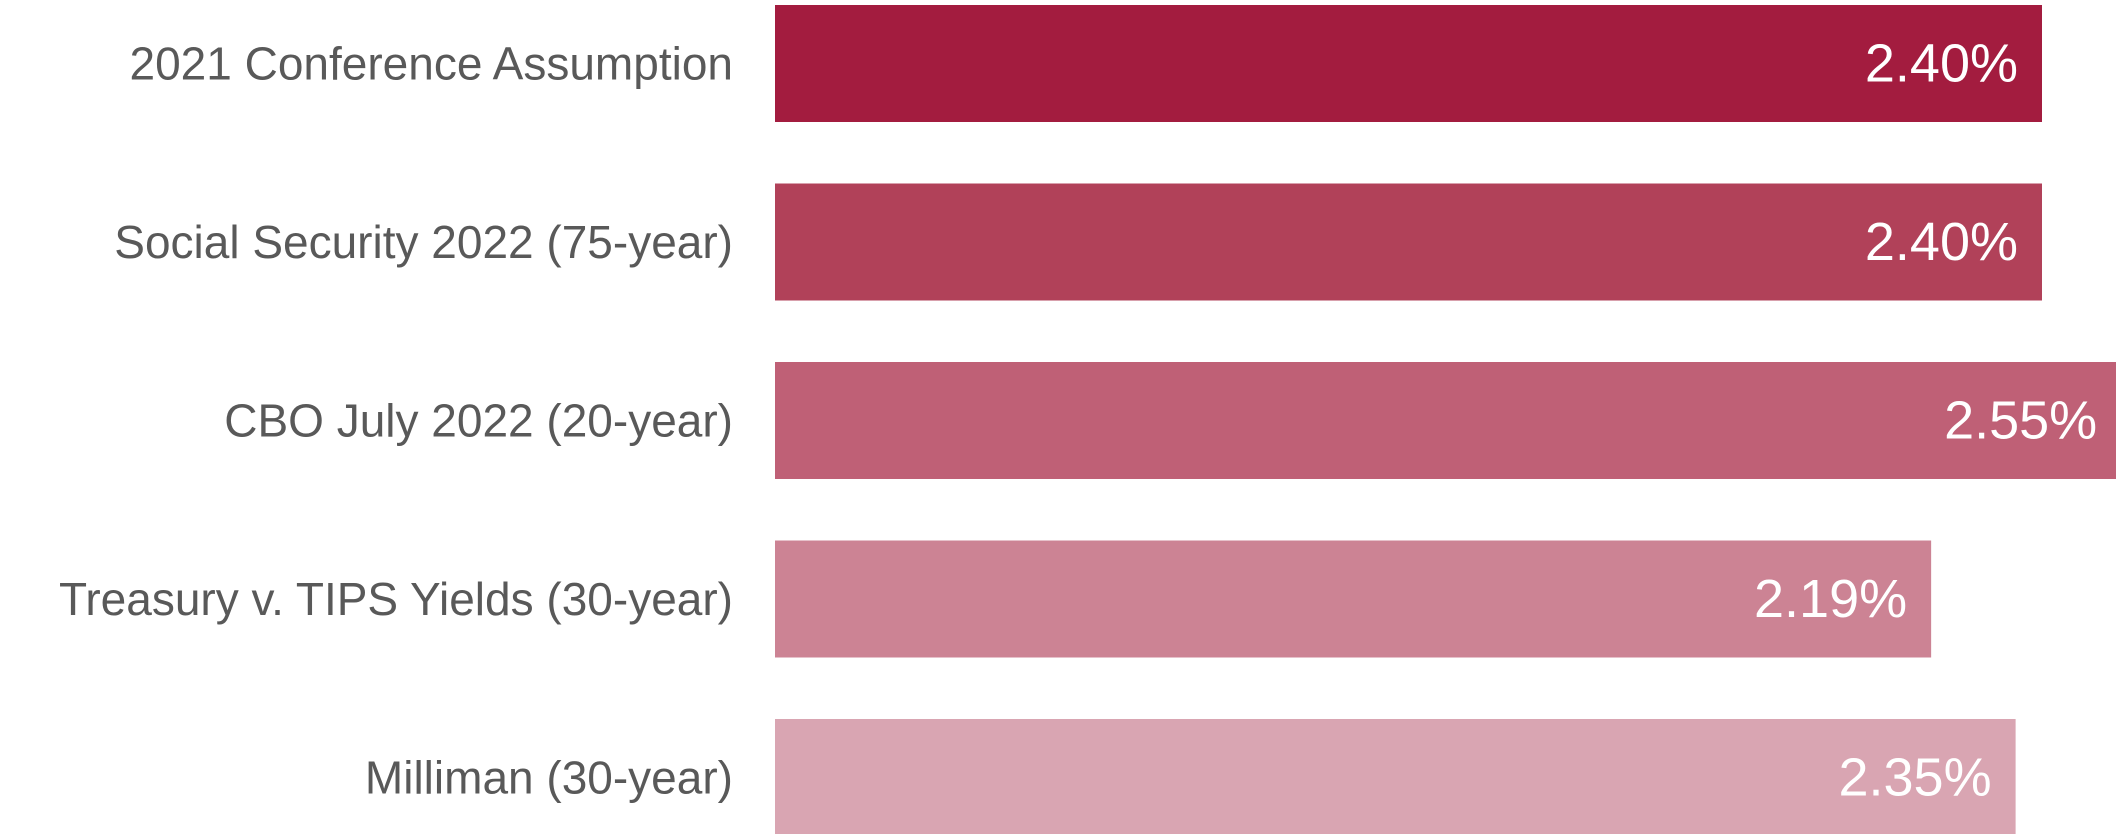 The width and height of the screenshot is (2116, 834). Describe the element at coordinates (431, 64) in the screenshot. I see `category-label: 2021 Conference Assumption` at that location.